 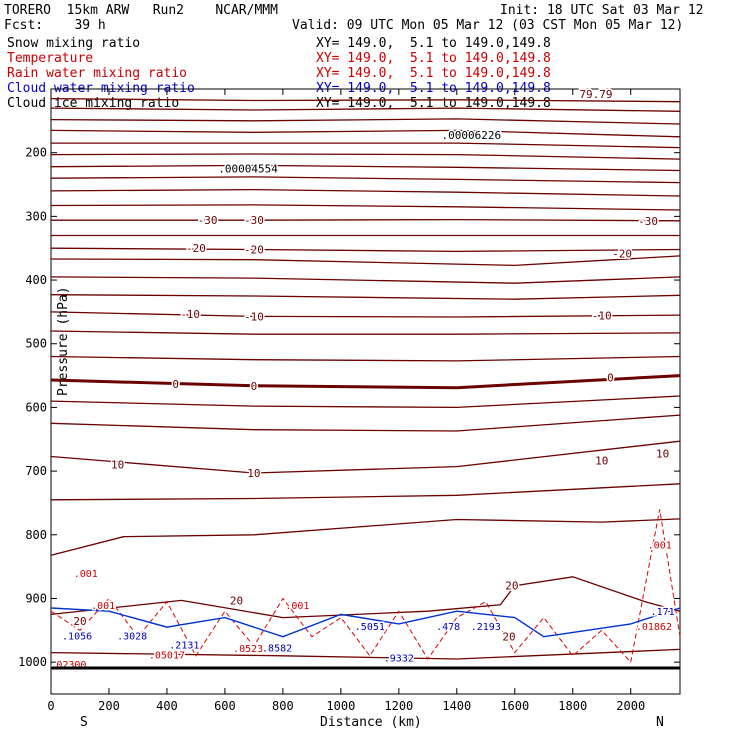 I want to click on x-tick-label: 1200, so click(x=398, y=706).